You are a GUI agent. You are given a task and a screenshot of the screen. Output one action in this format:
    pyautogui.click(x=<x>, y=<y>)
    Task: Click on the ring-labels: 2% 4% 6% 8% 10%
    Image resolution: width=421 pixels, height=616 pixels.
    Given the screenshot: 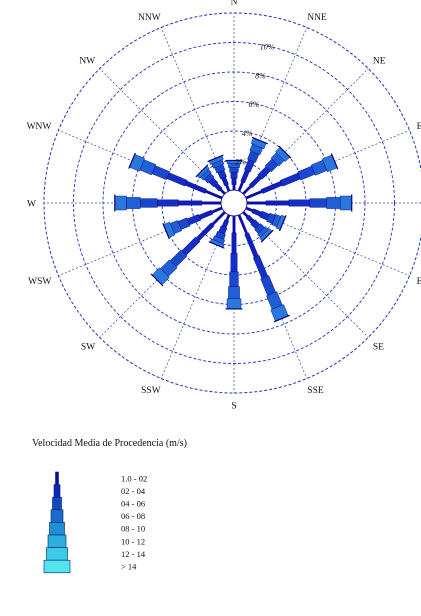 What is the action you would take?
    pyautogui.click(x=255, y=105)
    